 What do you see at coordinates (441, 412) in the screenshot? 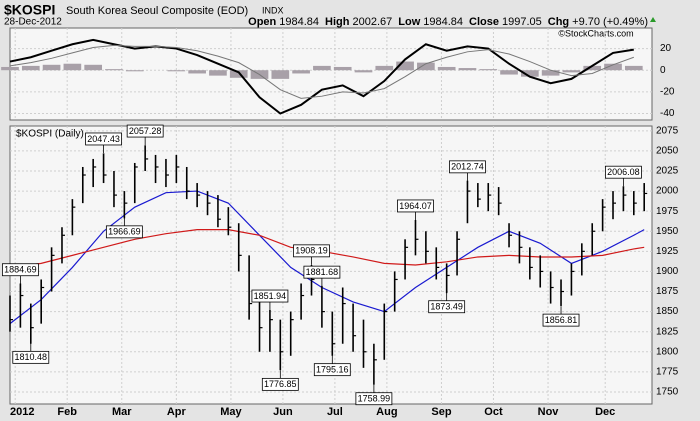
I see `x-tick-label: Sep` at bounding box center [441, 412].